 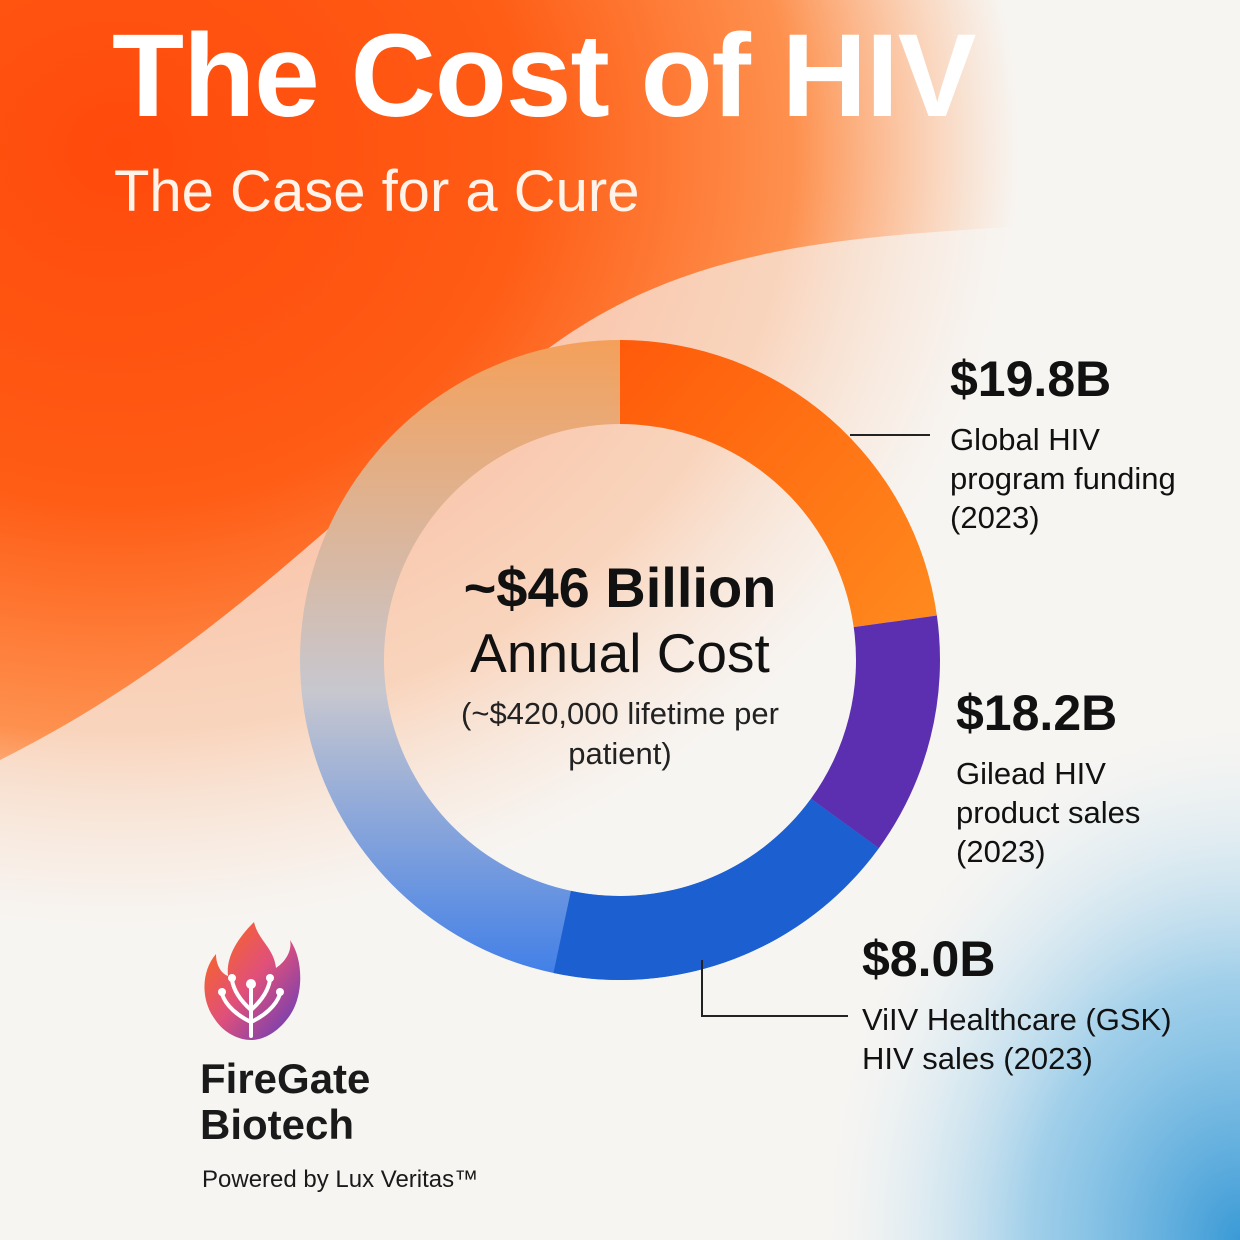 What do you see at coordinates (929, 959) in the screenshot?
I see `callout-value: $8.0B` at bounding box center [929, 959].